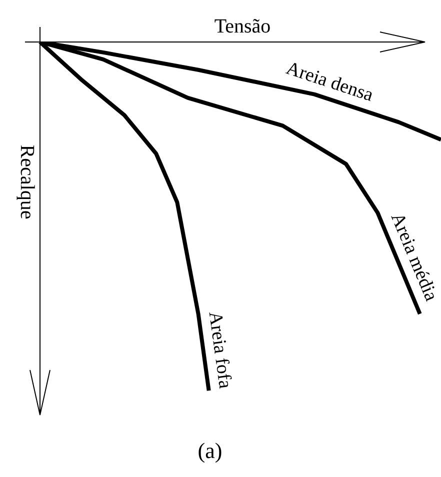  Describe the element at coordinates (242, 26) in the screenshot. I see `x-axis-title: Tensão` at that location.